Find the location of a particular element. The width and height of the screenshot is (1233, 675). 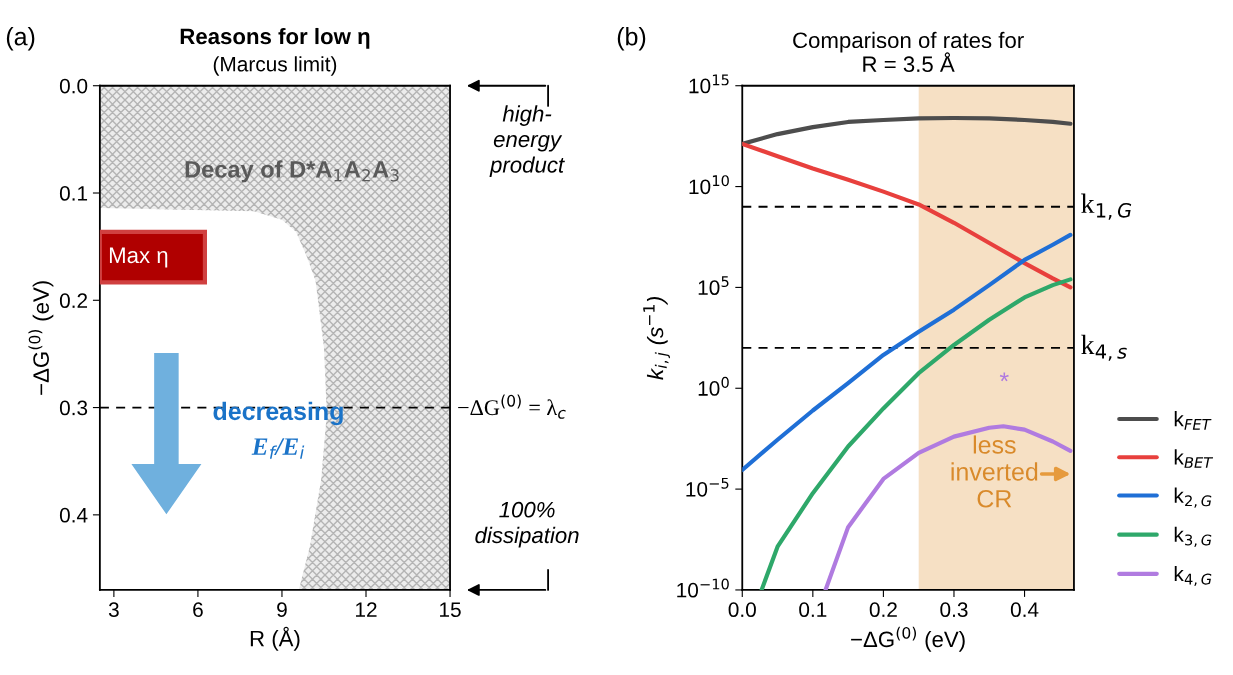

annotation: * is located at coordinates (1004, 377).